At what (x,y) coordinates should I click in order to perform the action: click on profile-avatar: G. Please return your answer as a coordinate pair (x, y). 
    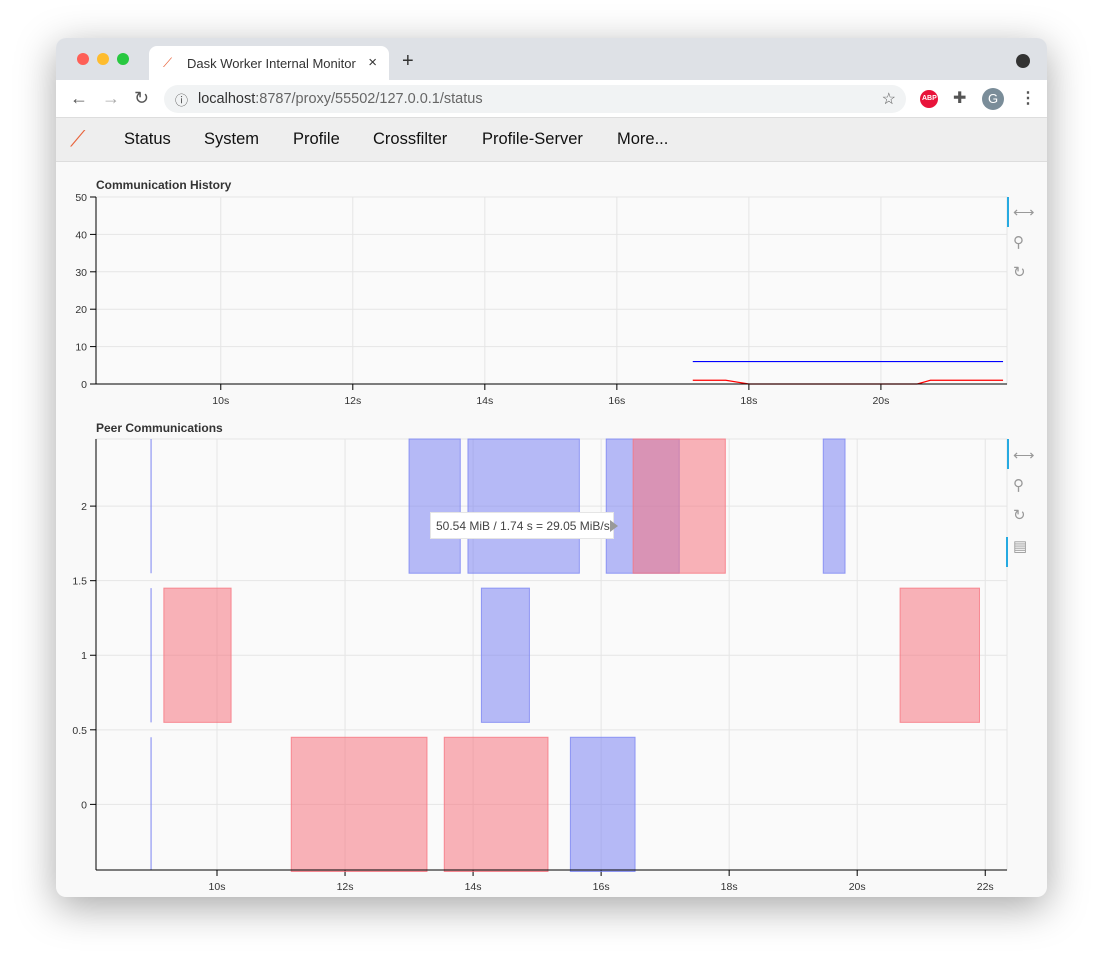
    Looking at the image, I should click on (993, 99).